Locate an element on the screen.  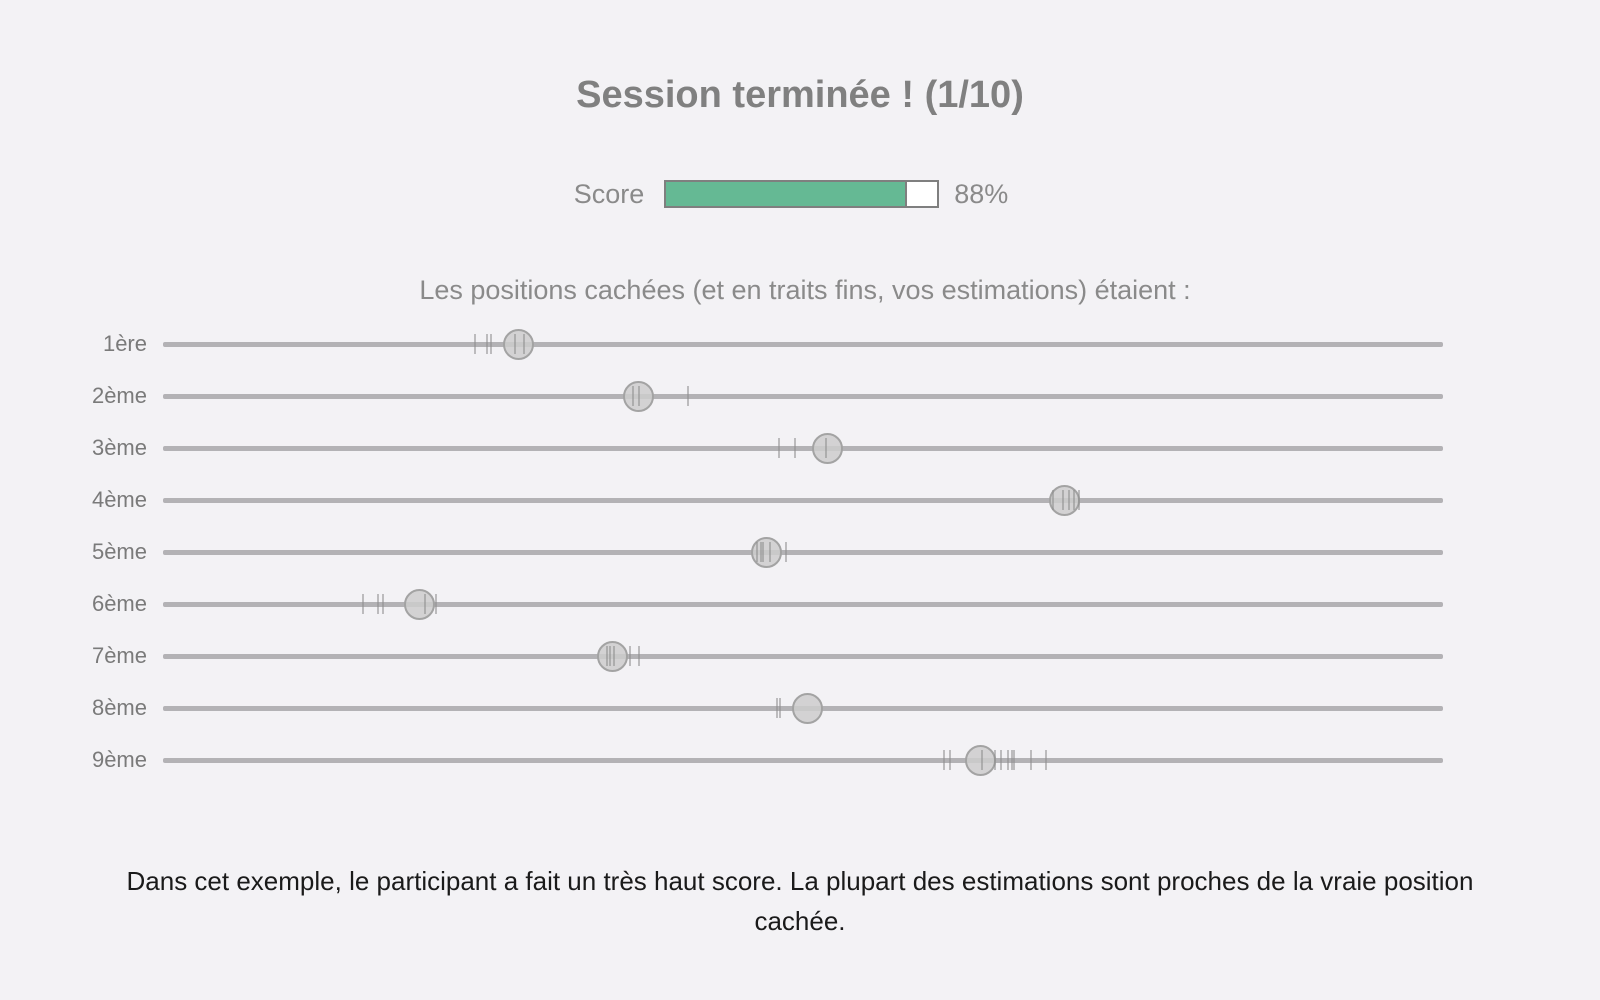
position-row: 1ère is located at coordinates (800, 344).